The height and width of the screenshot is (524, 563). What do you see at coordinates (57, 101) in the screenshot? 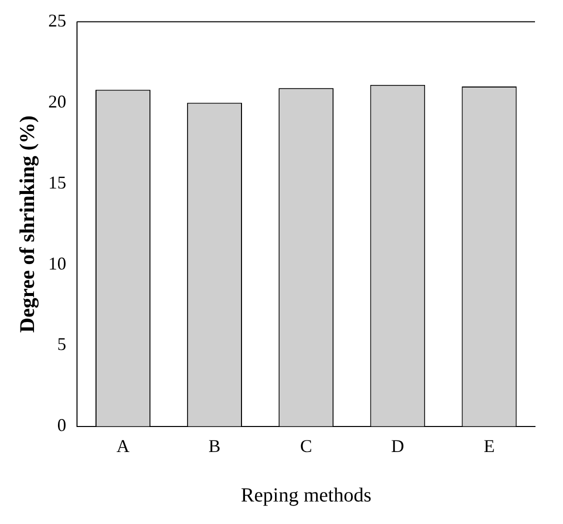
I see `y-tick-label: 20` at bounding box center [57, 101].